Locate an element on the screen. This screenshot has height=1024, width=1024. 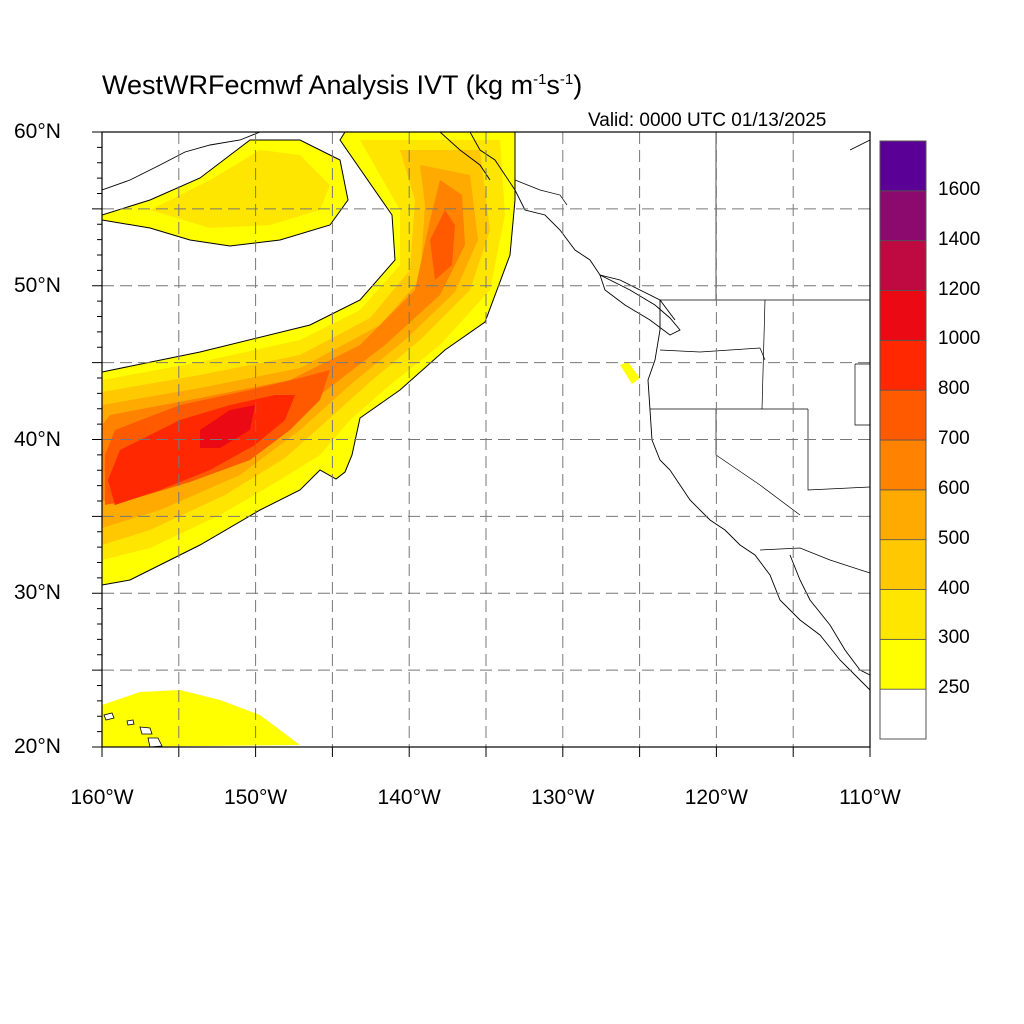
ivt-contour-250-blob is located at coordinates (630, 373).